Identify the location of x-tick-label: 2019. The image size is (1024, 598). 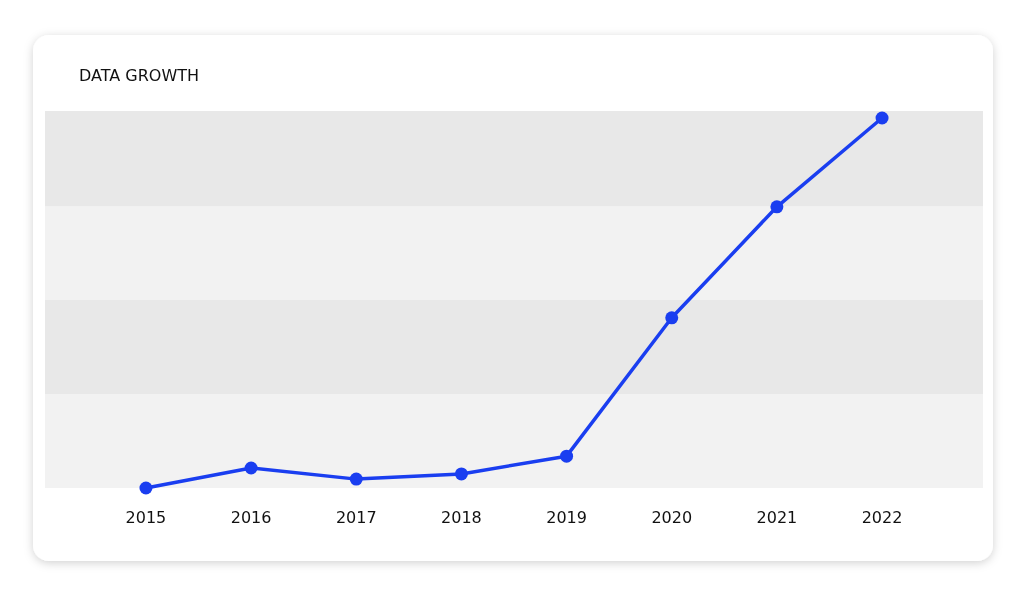
(566, 517).